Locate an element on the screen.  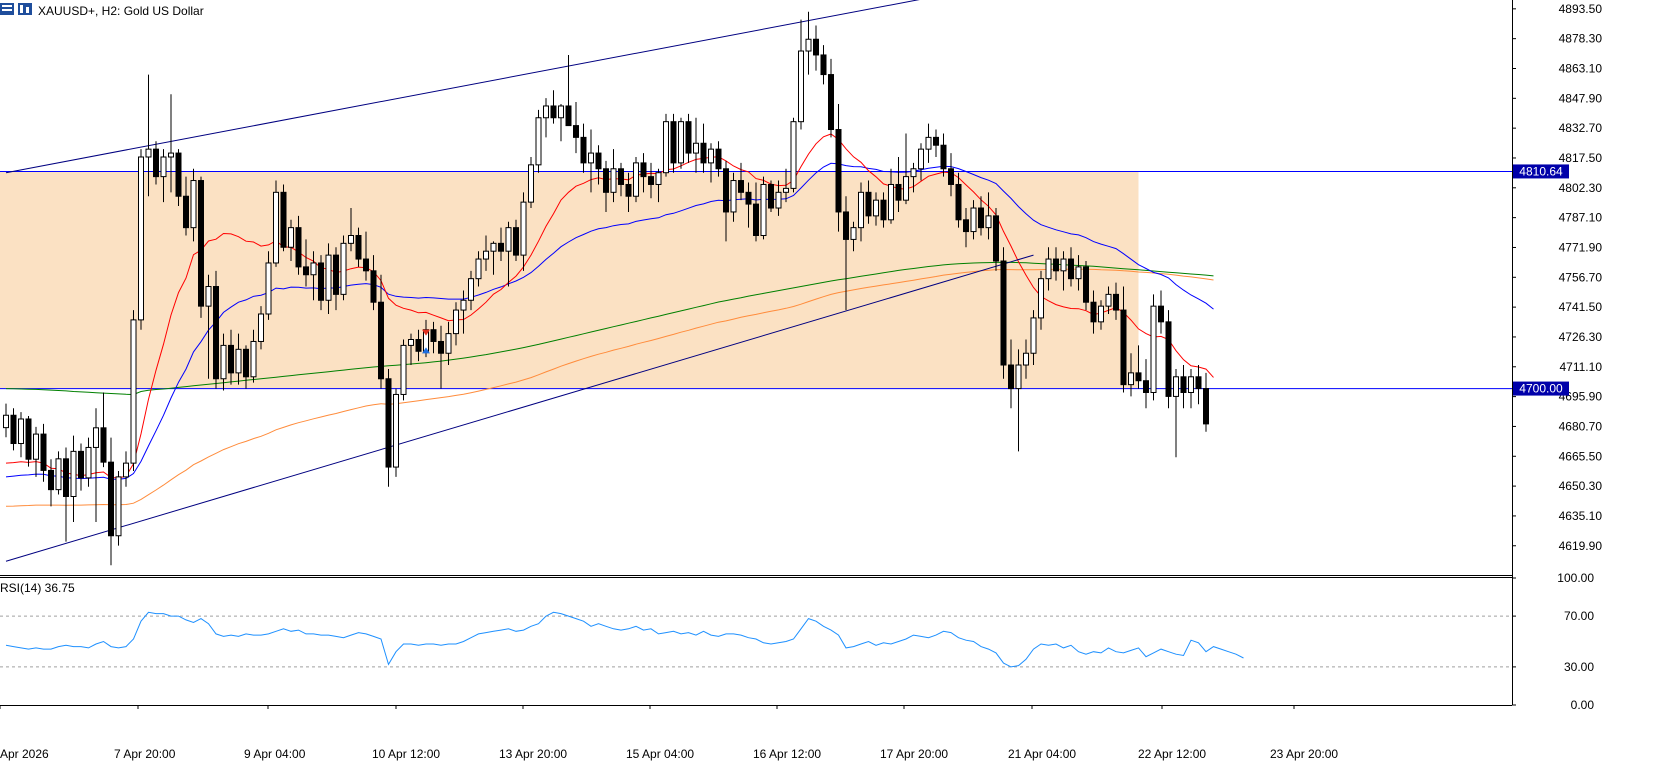
ma-long-line is located at coordinates (609, 328).